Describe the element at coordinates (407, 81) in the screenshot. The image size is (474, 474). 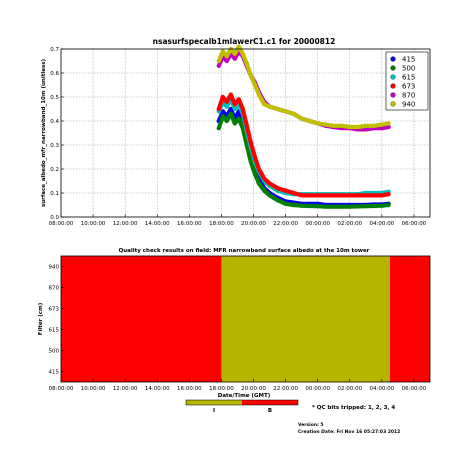
I see `legend-box` at that location.